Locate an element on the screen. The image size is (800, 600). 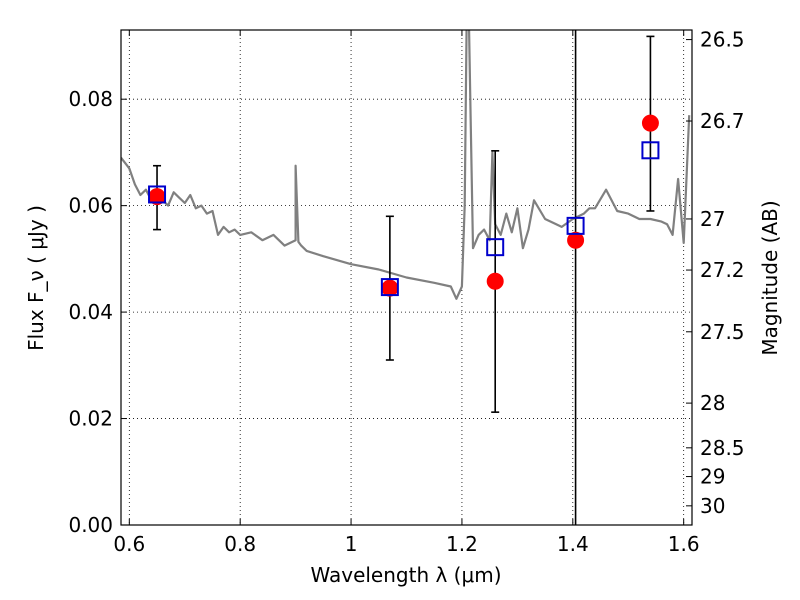
y-tick-label: 0.06 is located at coordinates (90, 206).